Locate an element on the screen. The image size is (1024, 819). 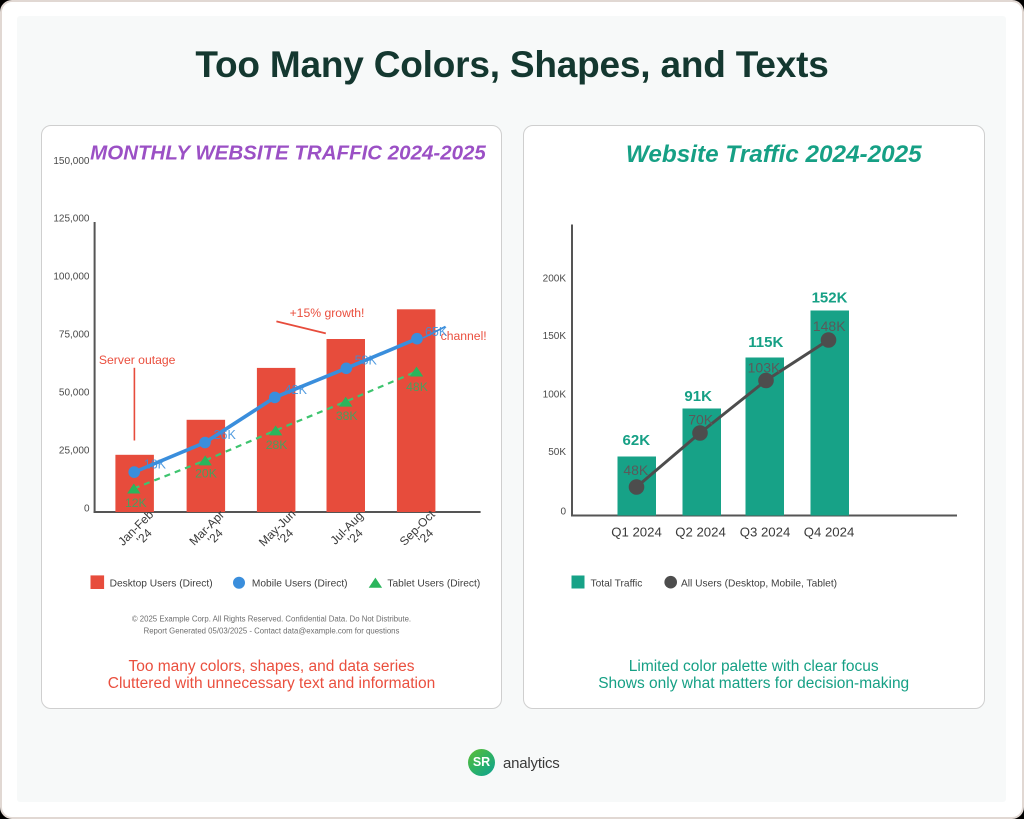
svg-text: 100K is located at coordinates (555, 394).